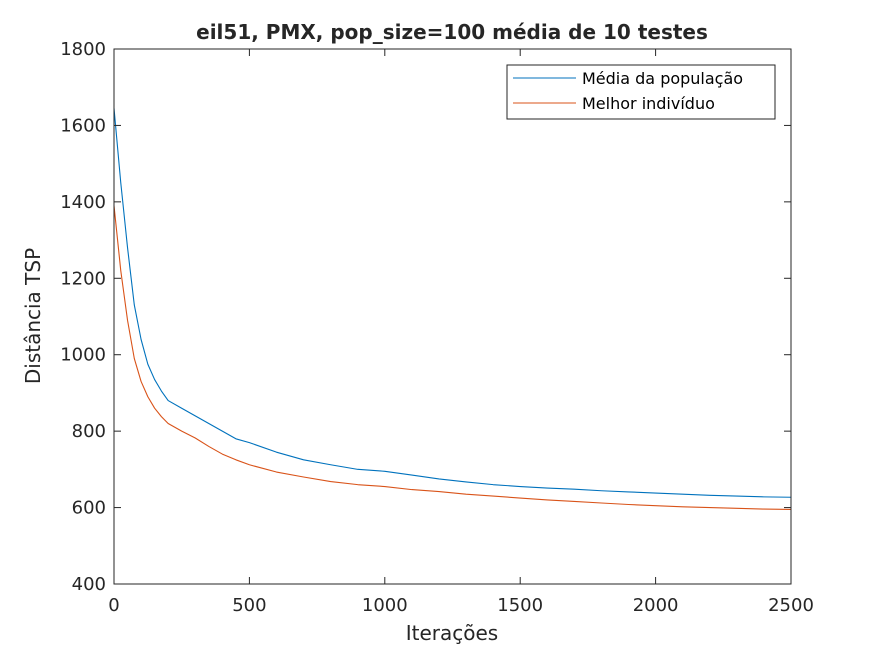 Image resolution: width=875 pixels, height=661 pixels. What do you see at coordinates (249, 605) in the screenshot?
I see `x-tick-label: 500` at bounding box center [249, 605].